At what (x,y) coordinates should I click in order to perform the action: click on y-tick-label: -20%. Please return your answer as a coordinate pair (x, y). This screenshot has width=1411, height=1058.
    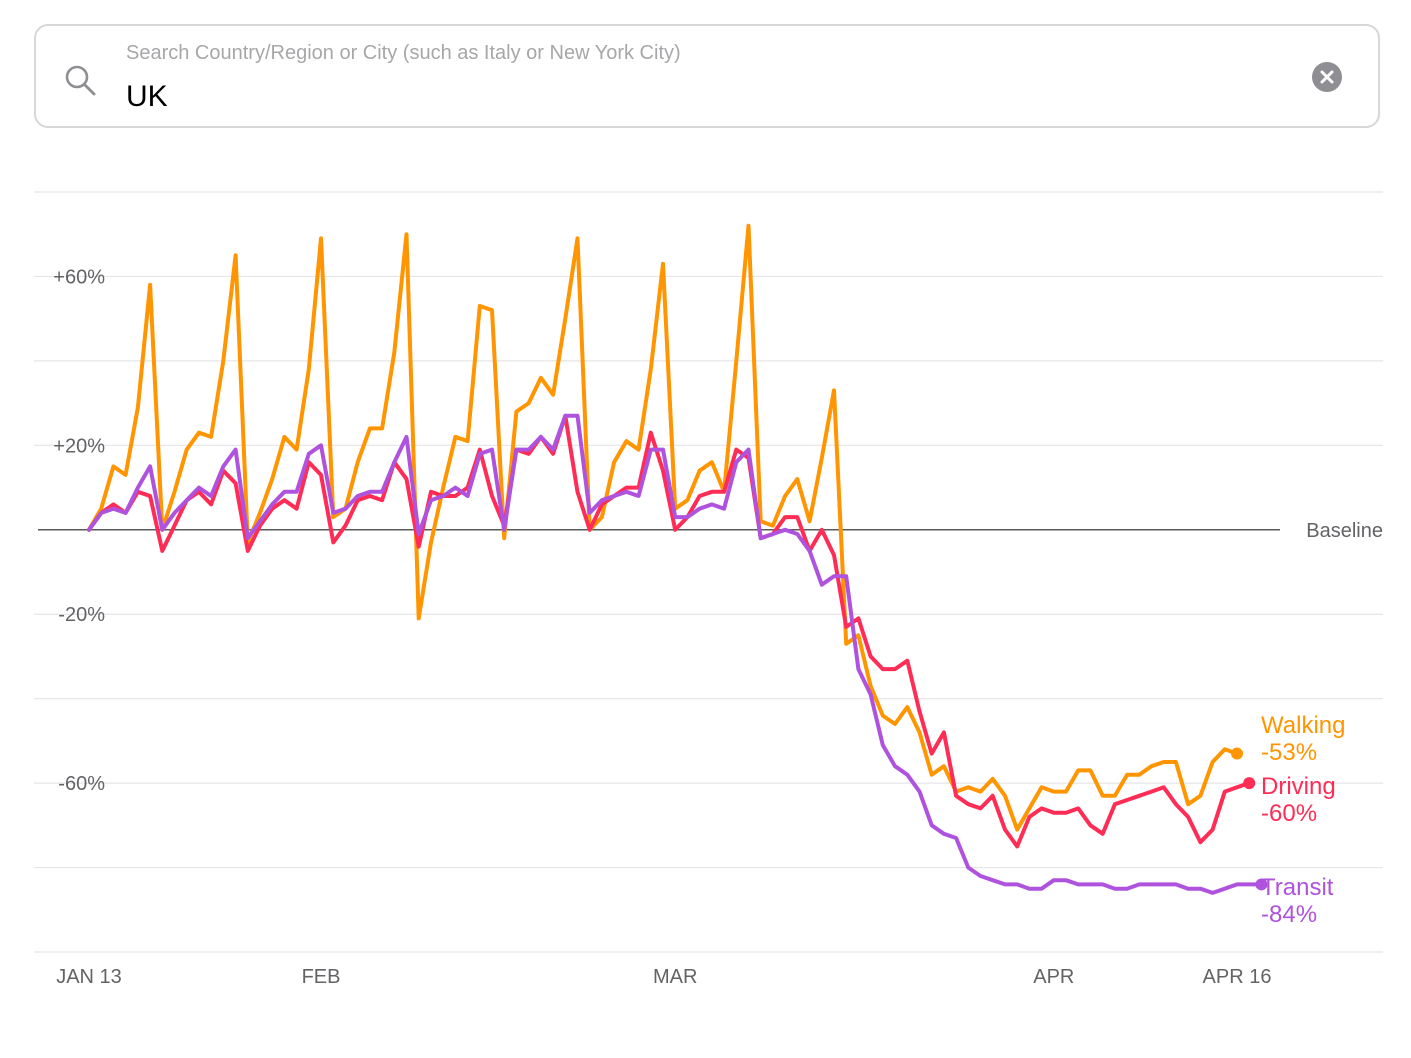
    Looking at the image, I should click on (81, 615).